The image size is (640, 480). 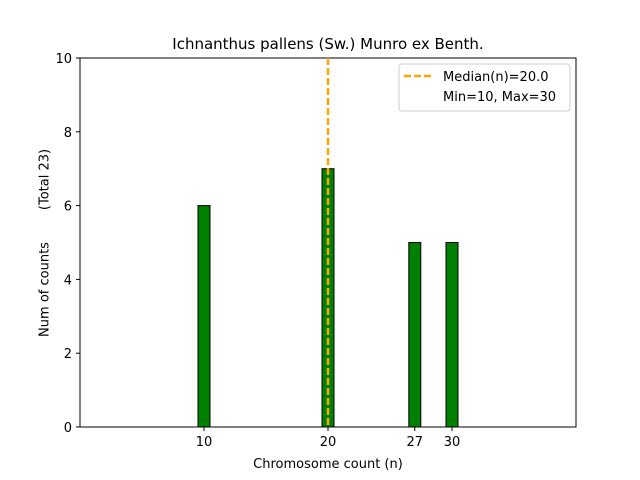 I want to click on x-tick-label: 27, so click(x=415, y=442).